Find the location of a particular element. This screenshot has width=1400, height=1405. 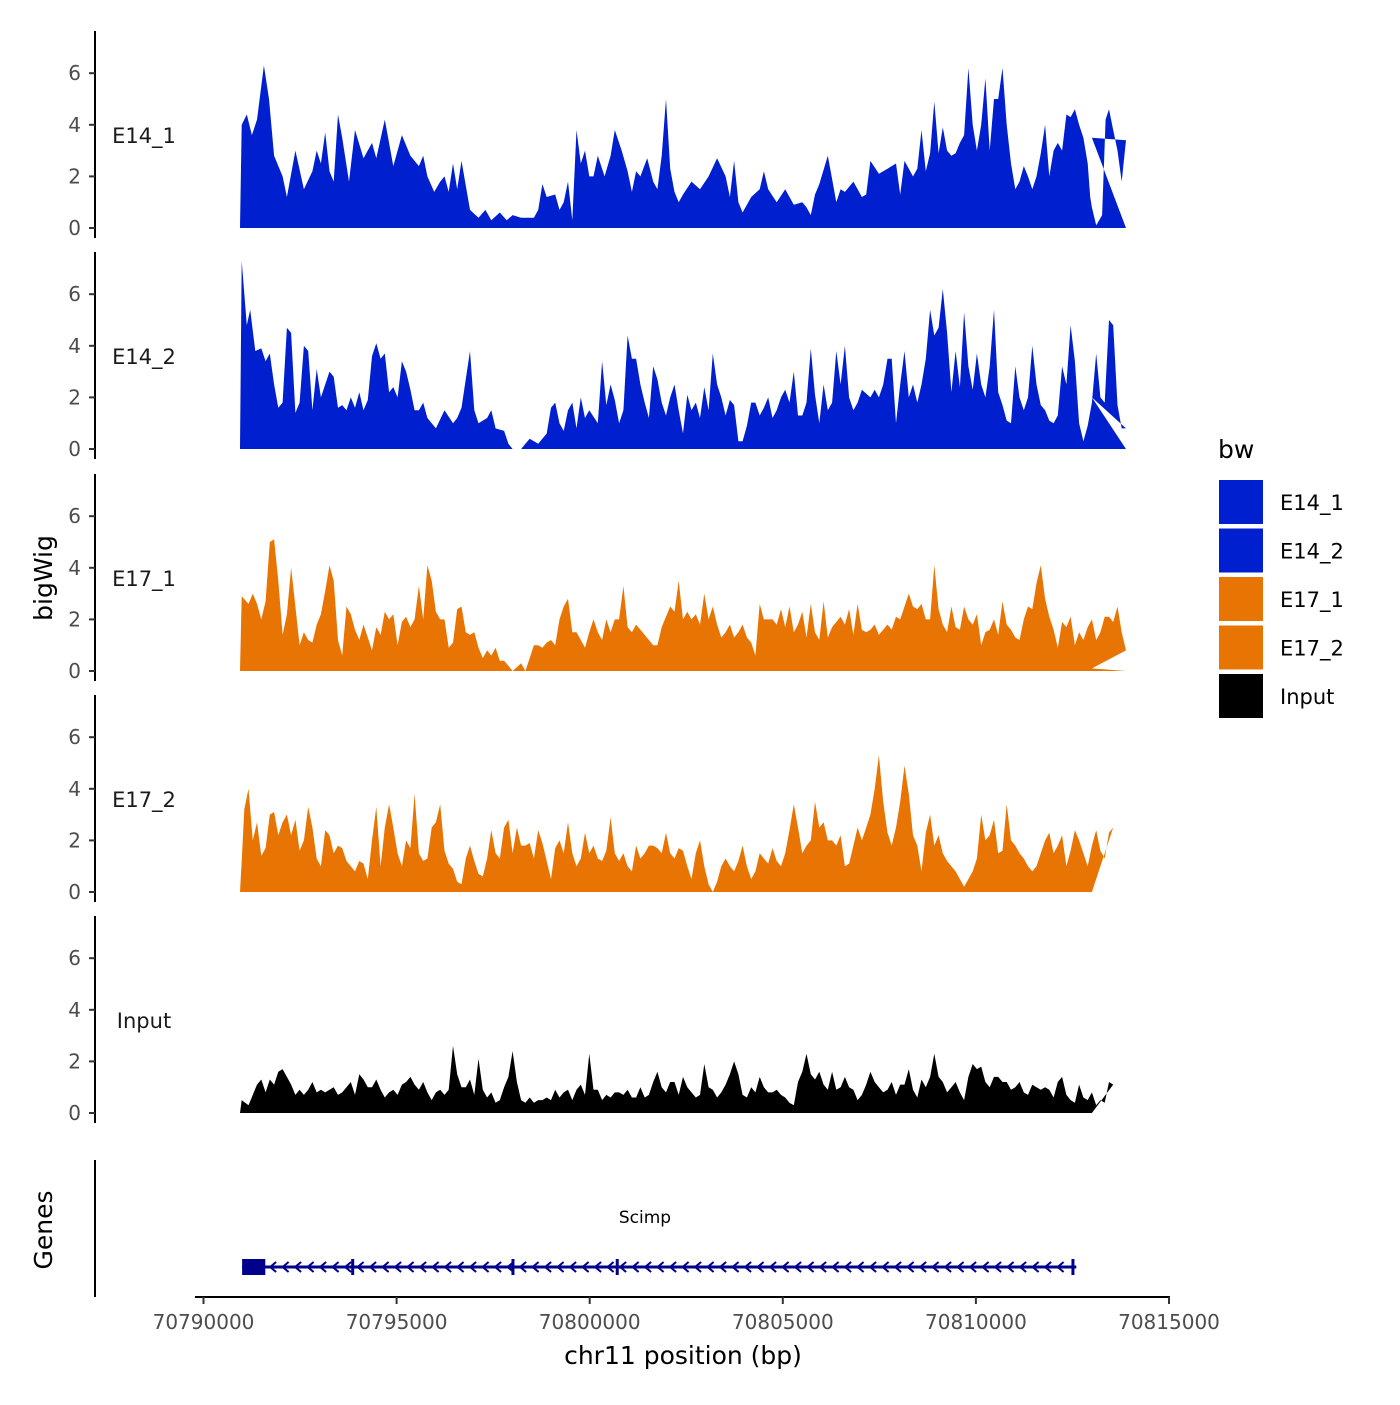

gene-panel: Scimp is located at coordinates (585, 1228).